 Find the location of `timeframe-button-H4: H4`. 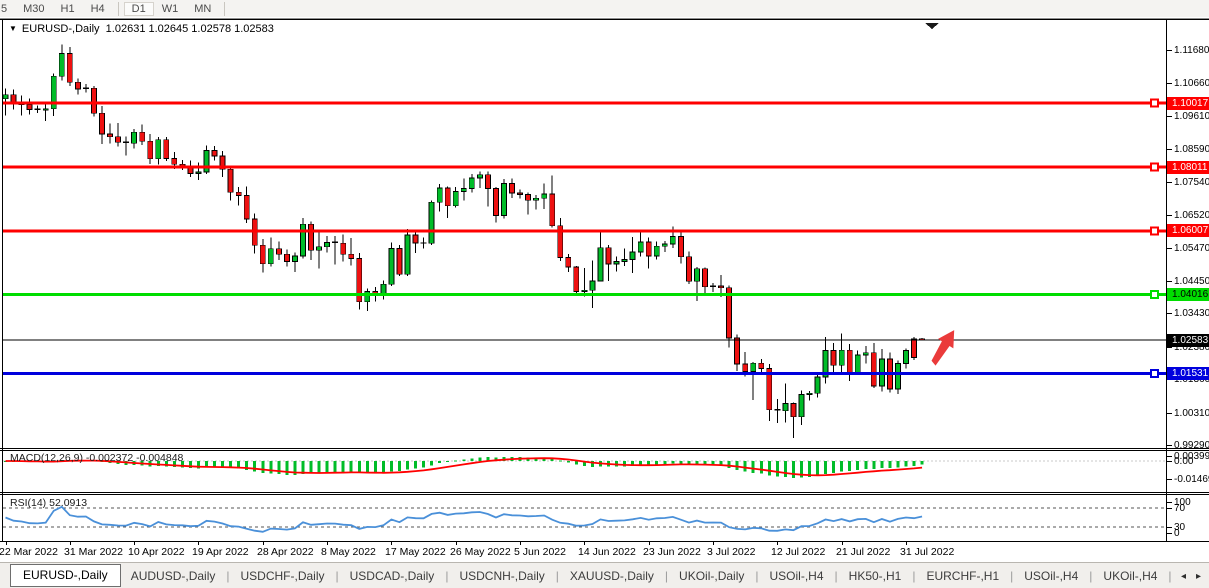

timeframe-button-H4: H4 is located at coordinates (97, 8).